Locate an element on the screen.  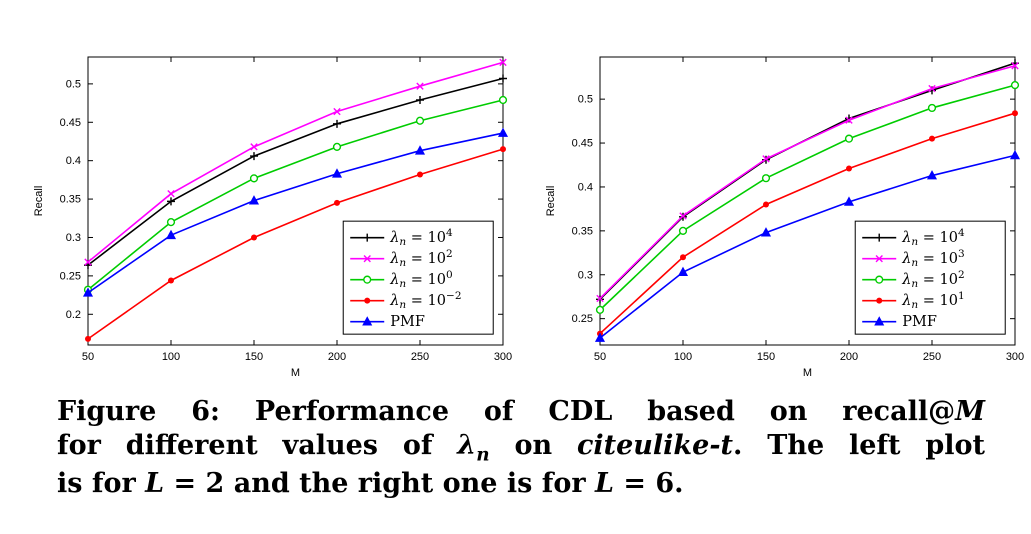
caption-segment: = 2 and the right one is for is located at coordinates (379, 483).